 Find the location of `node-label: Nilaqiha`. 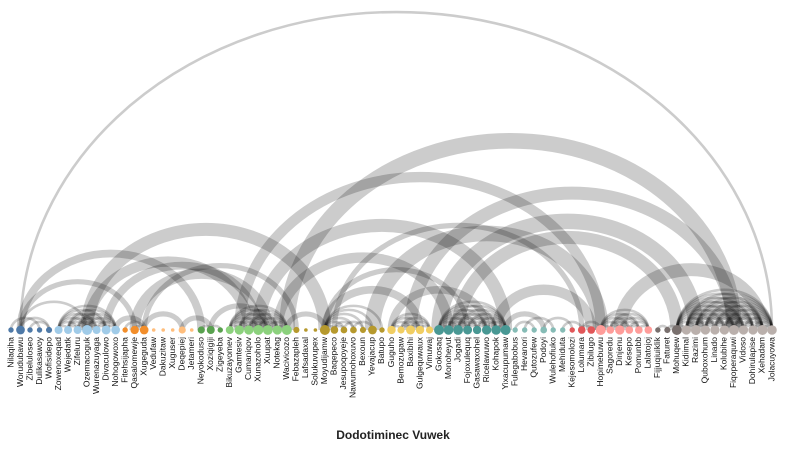

node-label: Nilaqiha is located at coordinates (10, 352).